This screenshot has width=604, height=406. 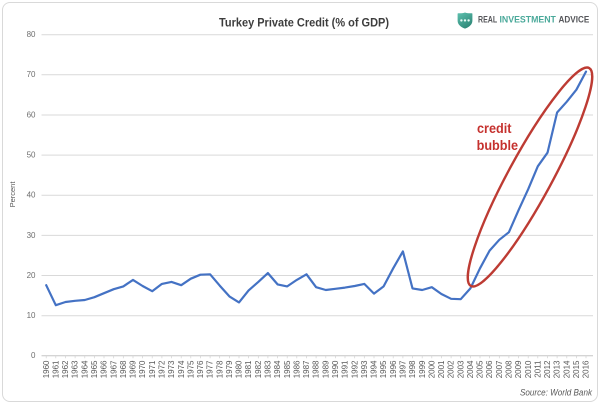 I want to click on svg-text: REAL, so click(x=488, y=19).